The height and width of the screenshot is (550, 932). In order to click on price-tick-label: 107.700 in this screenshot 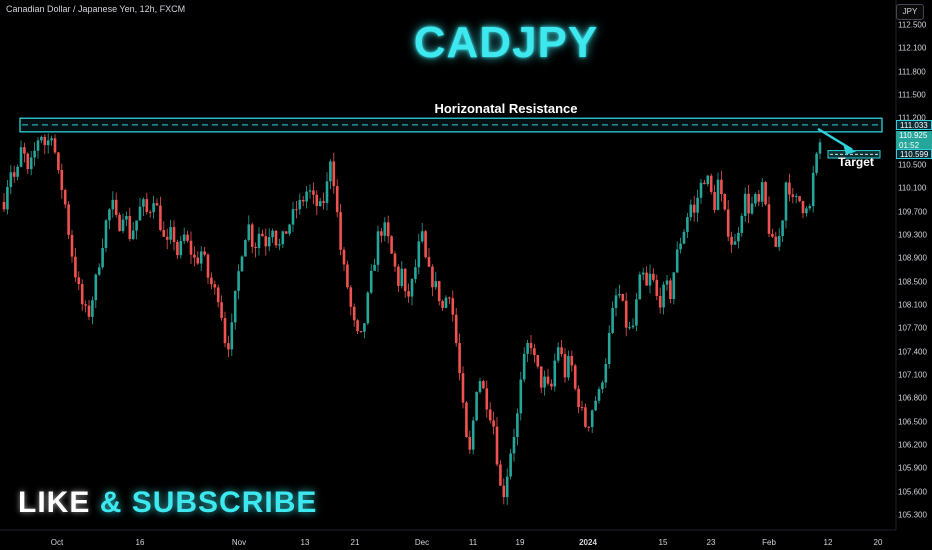, I will do `click(912, 328)`.